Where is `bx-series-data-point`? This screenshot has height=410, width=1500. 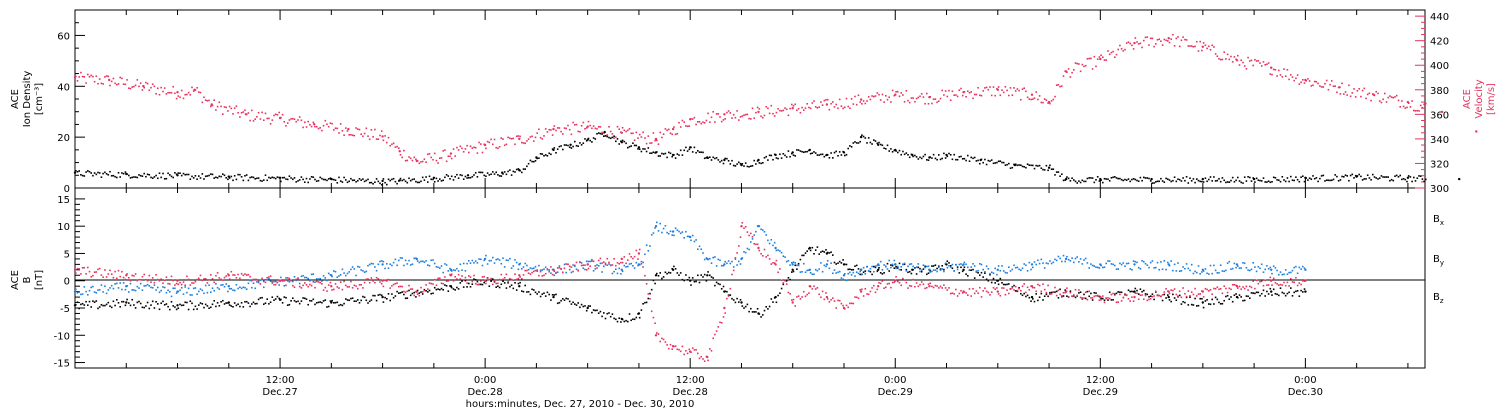 bx-series-data-point is located at coordinates (912, 269).